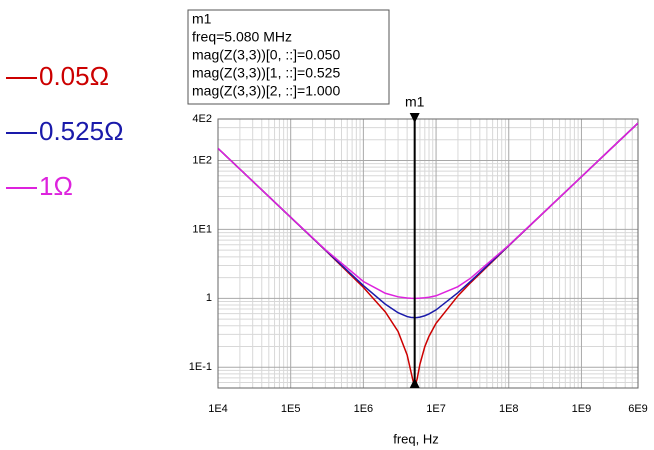 This screenshot has width=654, height=450. What do you see at coordinates (416, 438) in the screenshot?
I see `x-axis-label: freq, Hz` at bounding box center [416, 438].